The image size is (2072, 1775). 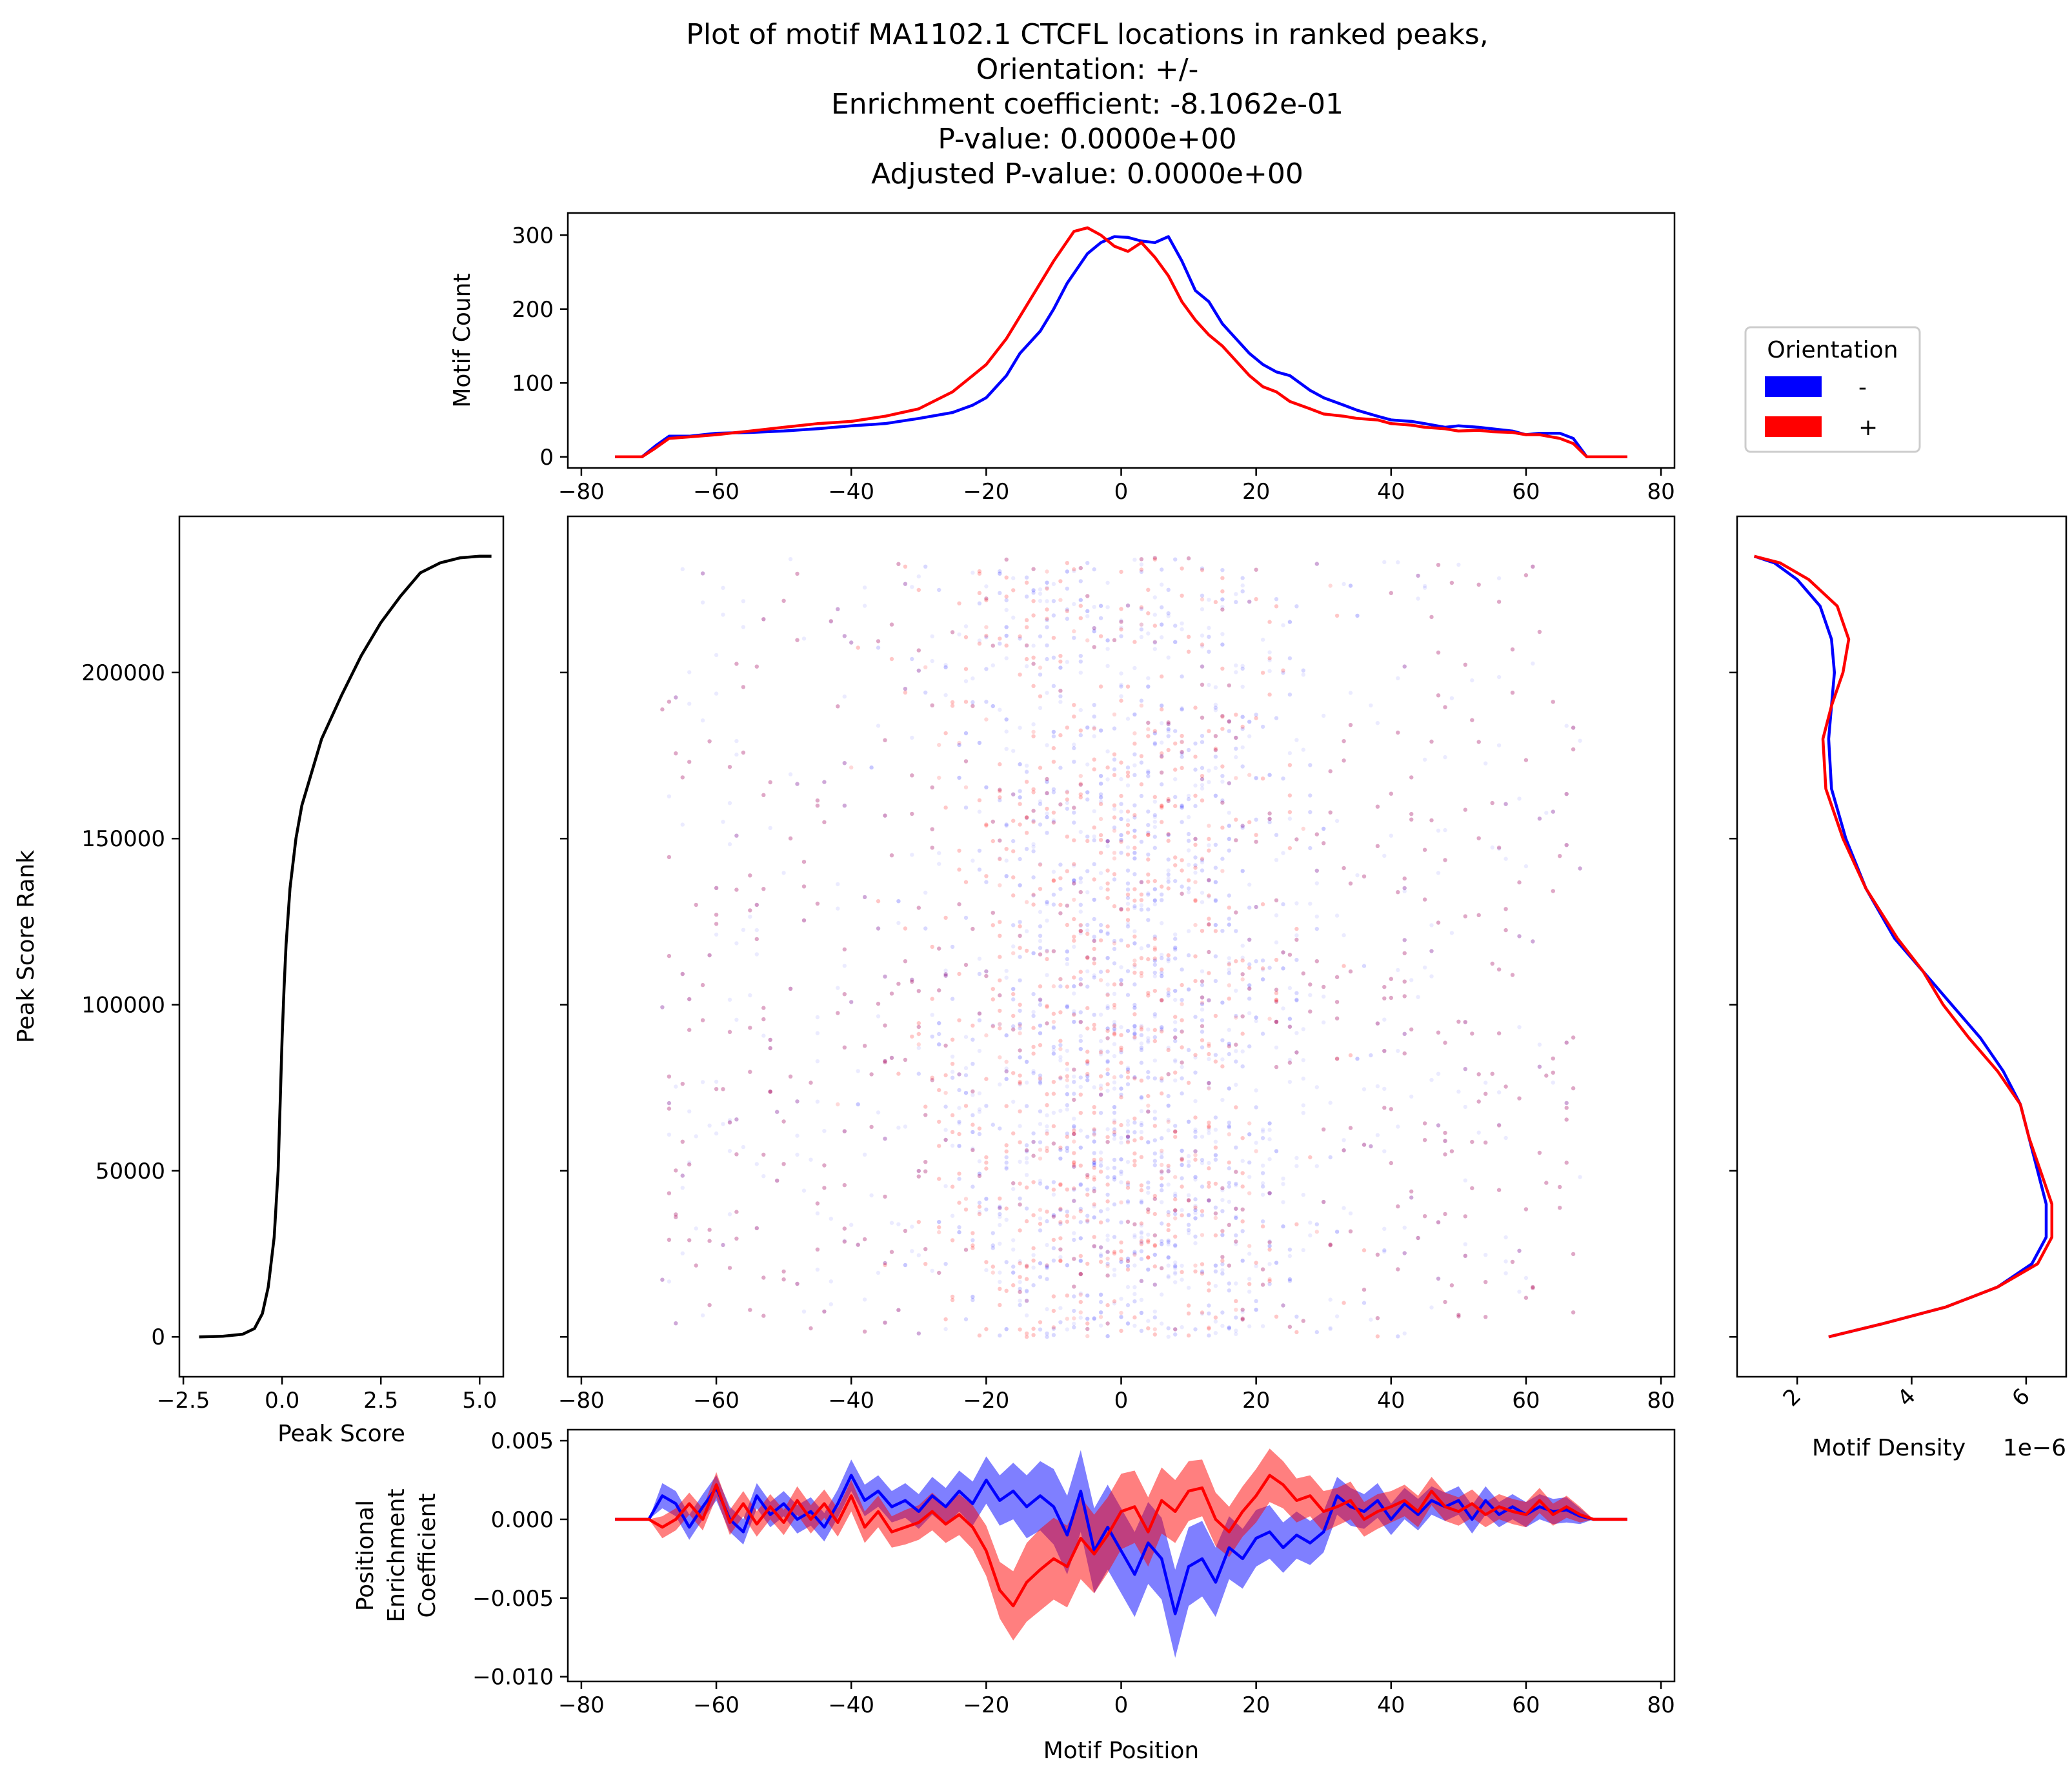 What do you see at coordinates (533, 310) in the screenshot?
I see `y-tick-label: 200` at bounding box center [533, 310].